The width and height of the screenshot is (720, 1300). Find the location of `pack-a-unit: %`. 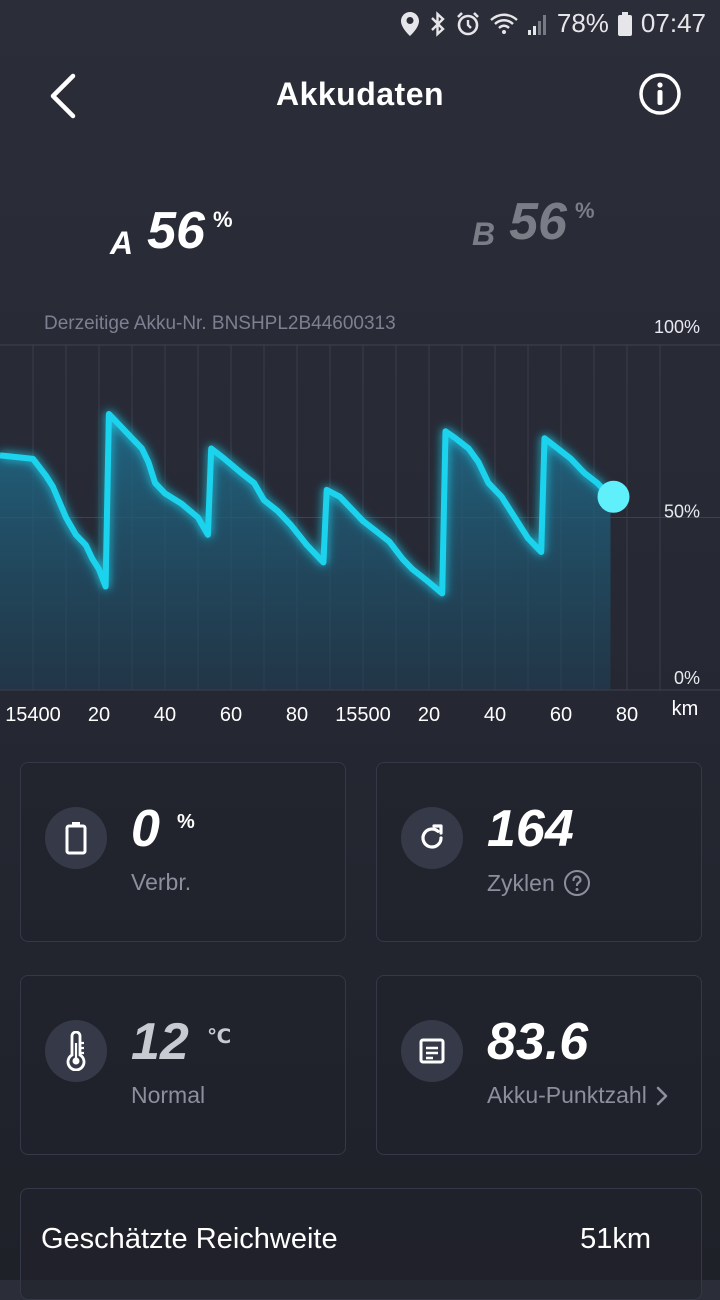

pack-a-unit: % is located at coordinates (222, 219).